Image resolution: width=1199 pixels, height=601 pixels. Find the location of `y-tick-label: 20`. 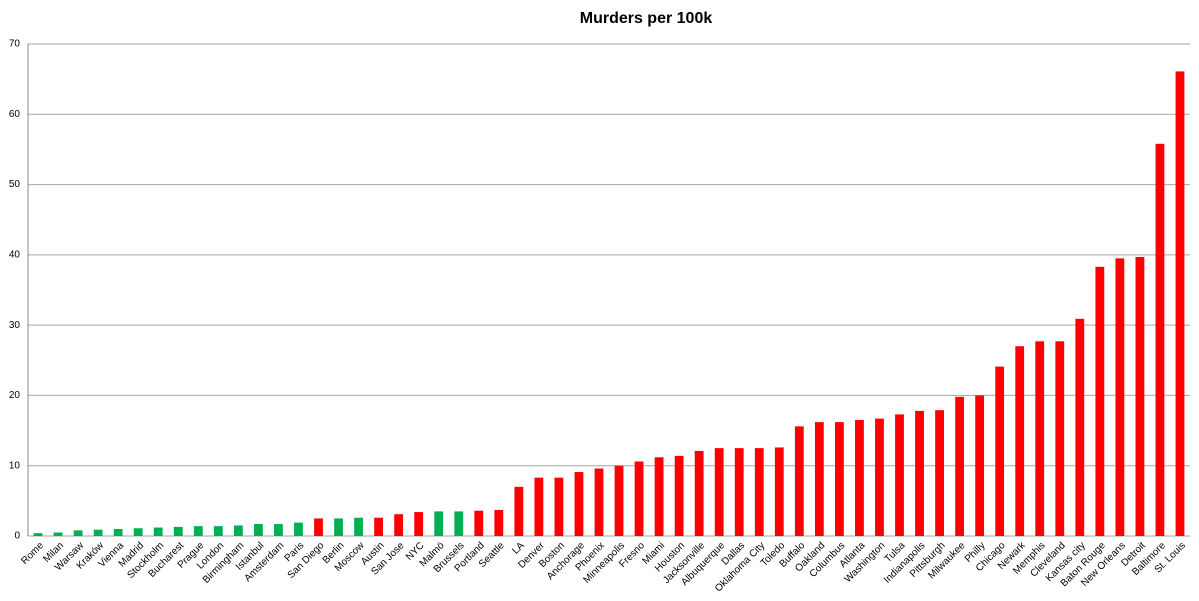

y-tick-label: 20 is located at coordinates (15, 395).